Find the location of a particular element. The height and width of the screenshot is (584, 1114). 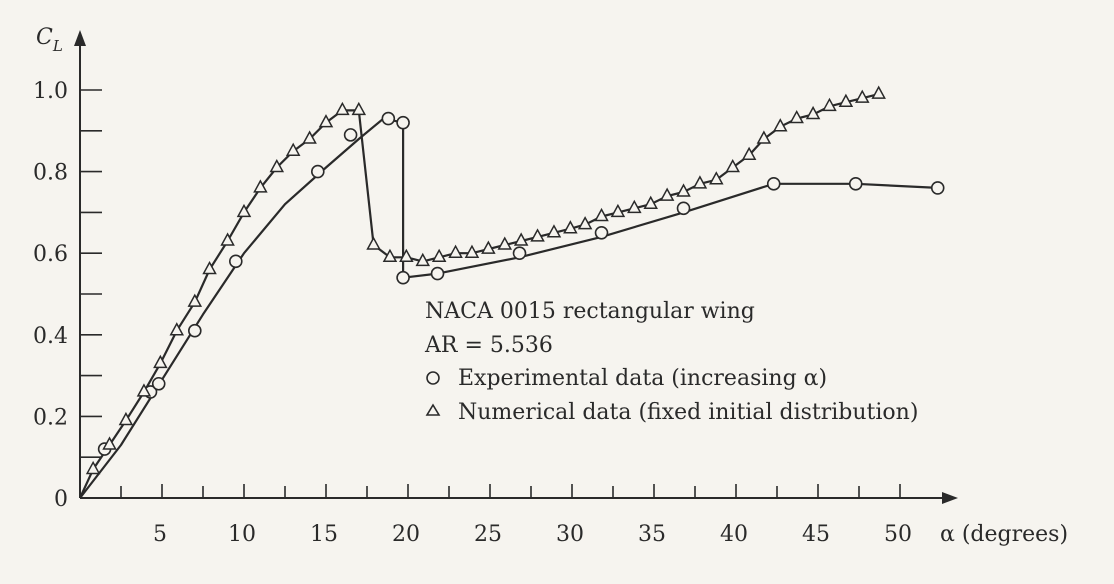

legend-circle-marker is located at coordinates (433, 378).